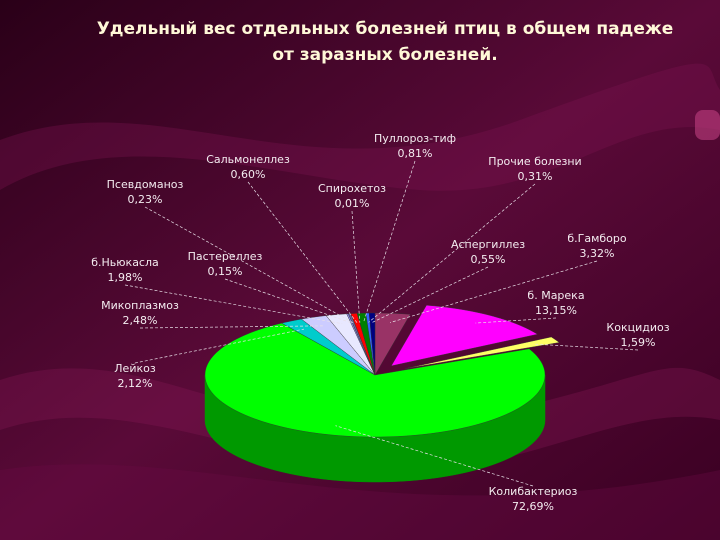 The image size is (720, 540). What do you see at coordinates (535, 176) in the screenshot?
I see `slice-value-label: 0,31%` at bounding box center [535, 176].